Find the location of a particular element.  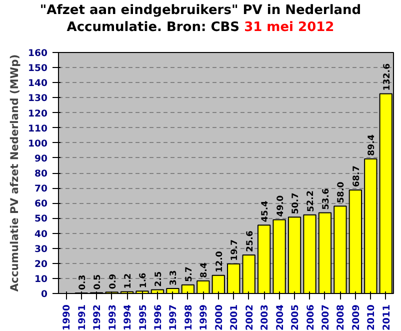

data-label: 25.6 is located at coordinates (250, 241).